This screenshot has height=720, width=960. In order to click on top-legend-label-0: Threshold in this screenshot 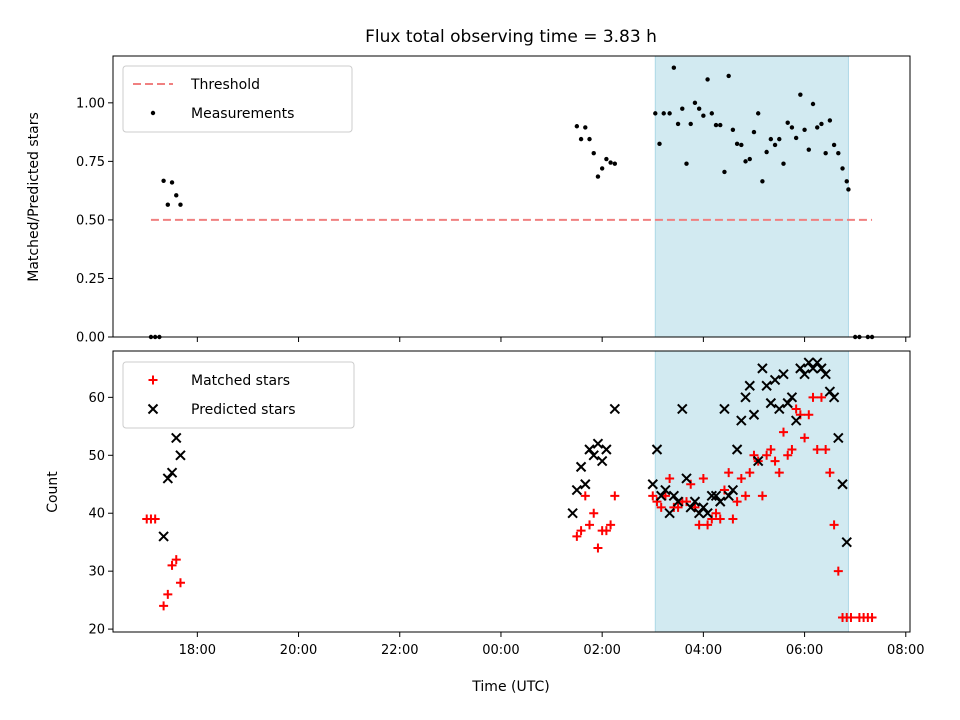, I will do `click(225, 85)`.